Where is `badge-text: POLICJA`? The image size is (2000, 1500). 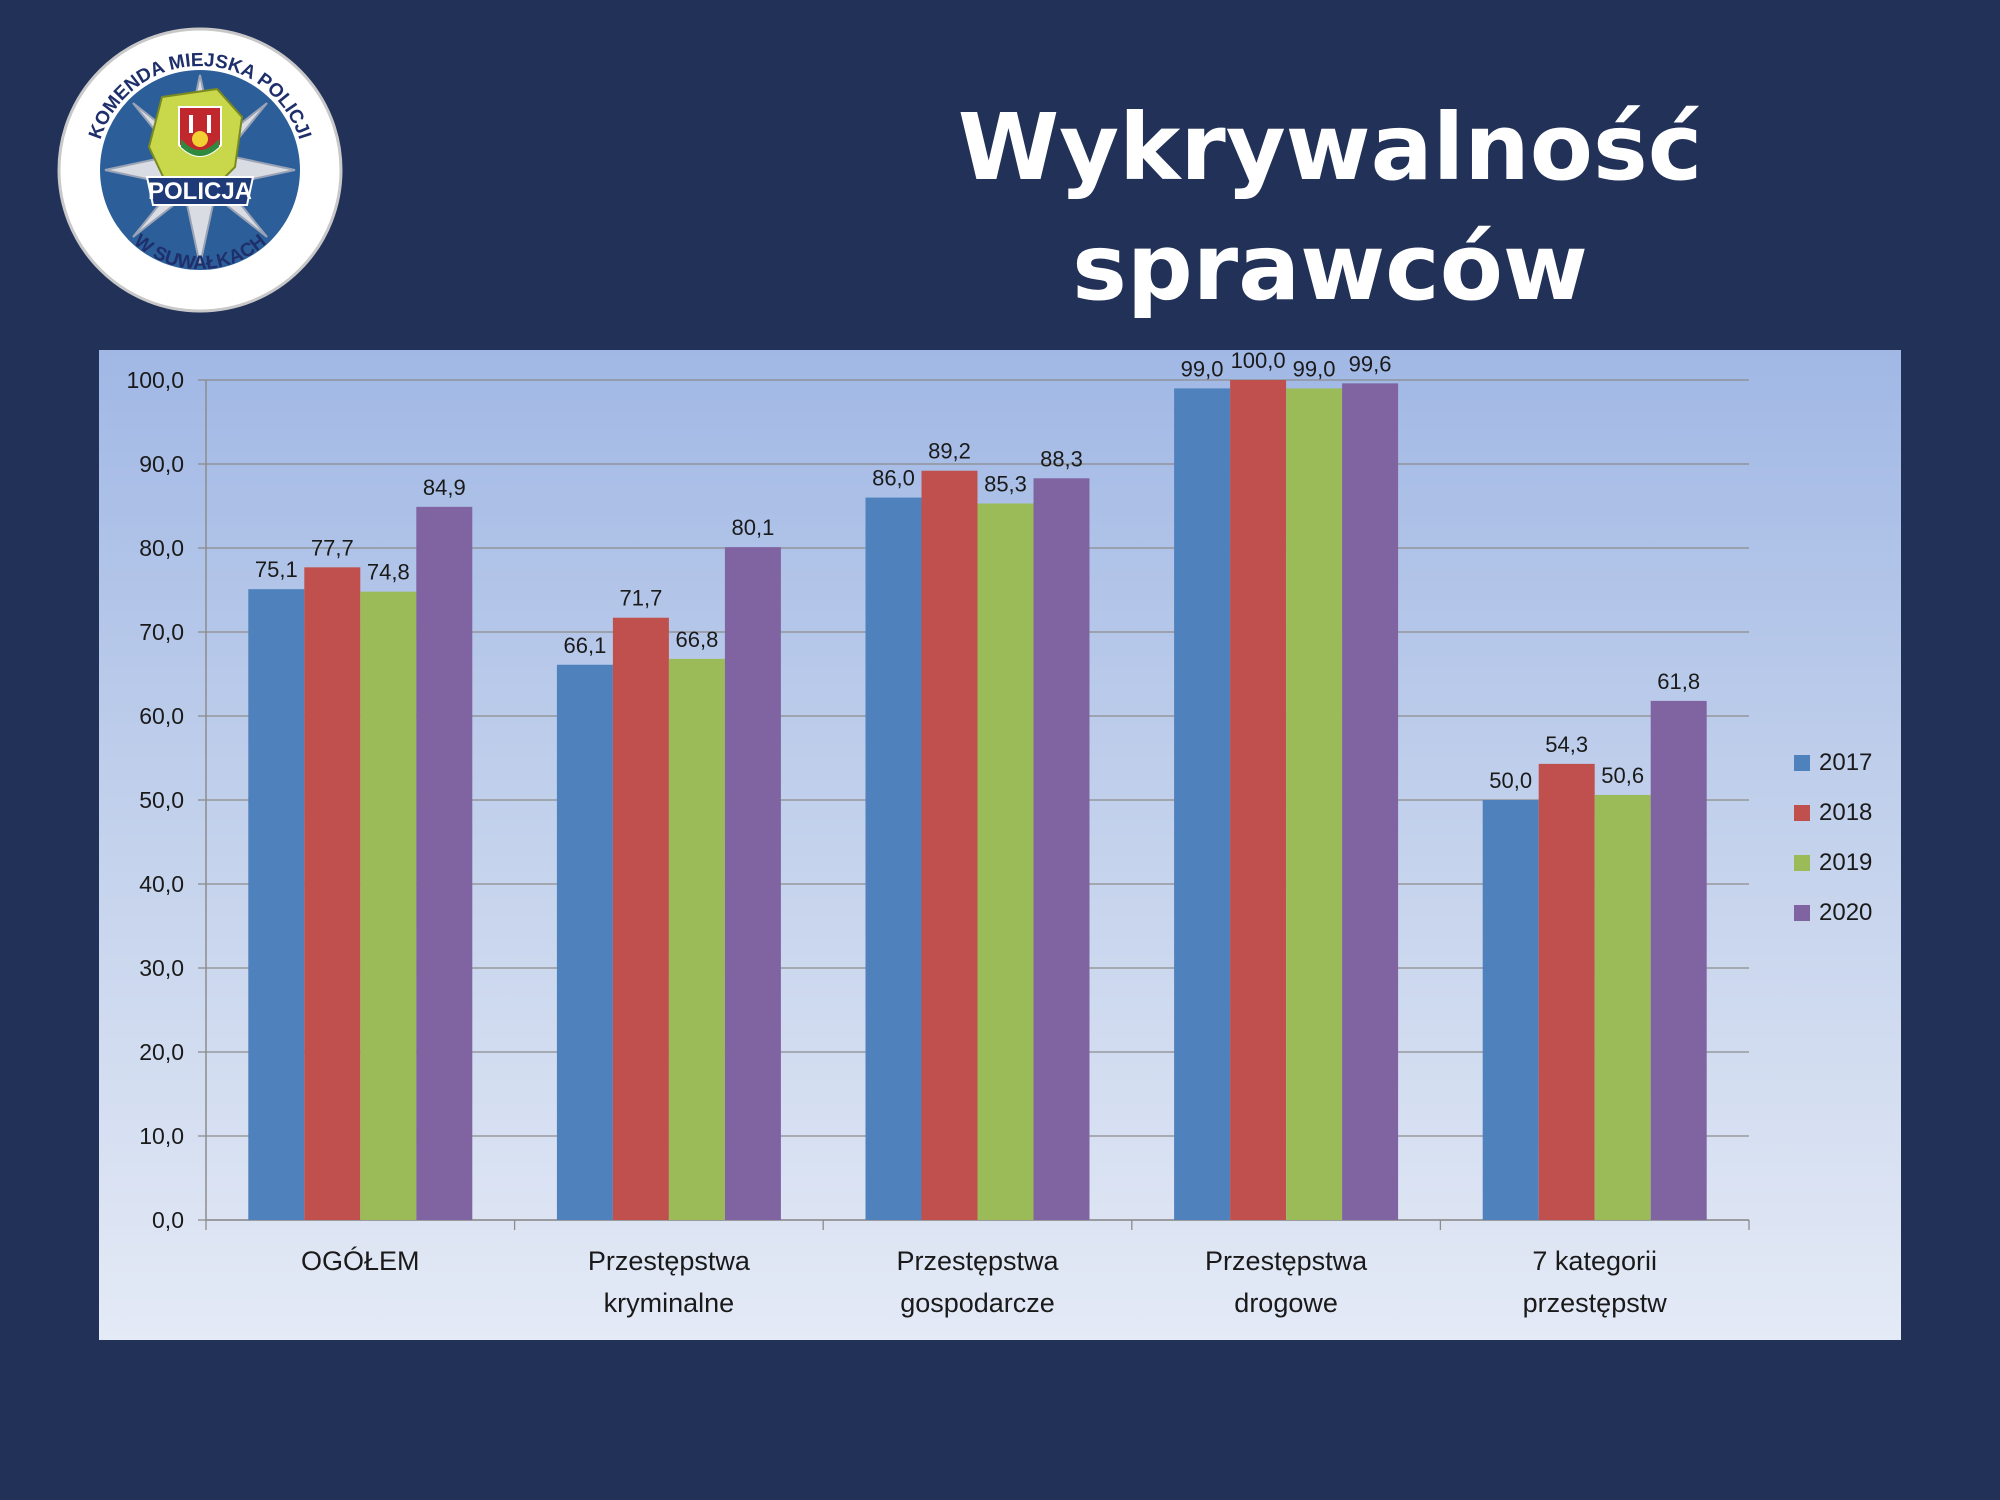
badge-text: POLICJA is located at coordinates (200, 191).